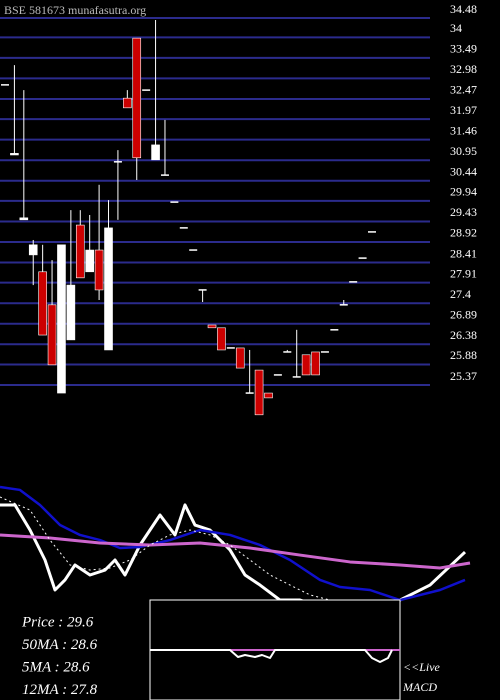  What do you see at coordinates (463, 49) in the screenshot?
I see `y-tick-label: 33.49` at bounding box center [463, 49].